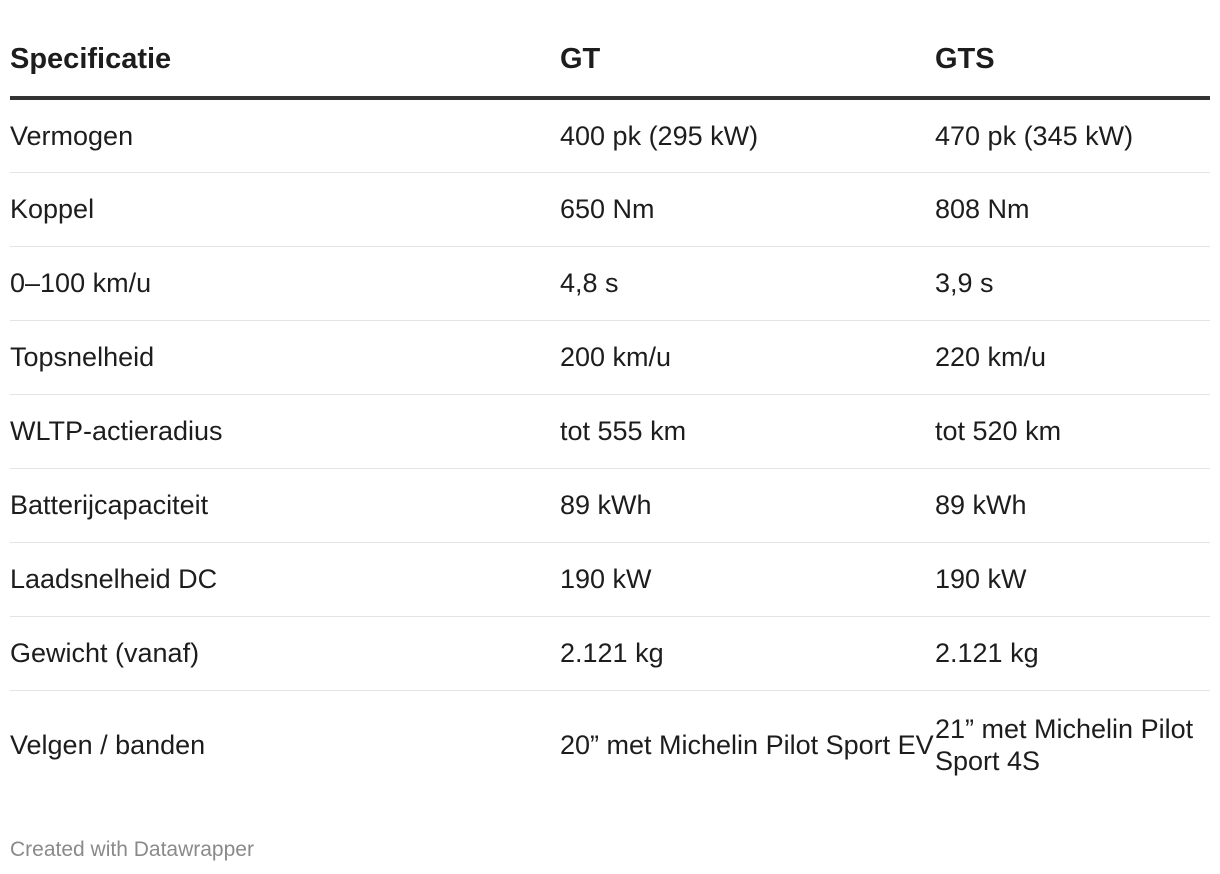 The image size is (1220, 874). Describe the element at coordinates (285, 357) in the screenshot. I see `row-label: Topsnelheid` at that location.